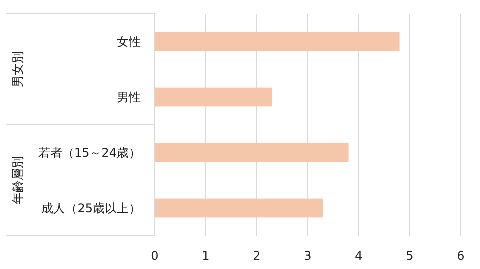  I want to click on text: 年齢層別, so click(18, 180).